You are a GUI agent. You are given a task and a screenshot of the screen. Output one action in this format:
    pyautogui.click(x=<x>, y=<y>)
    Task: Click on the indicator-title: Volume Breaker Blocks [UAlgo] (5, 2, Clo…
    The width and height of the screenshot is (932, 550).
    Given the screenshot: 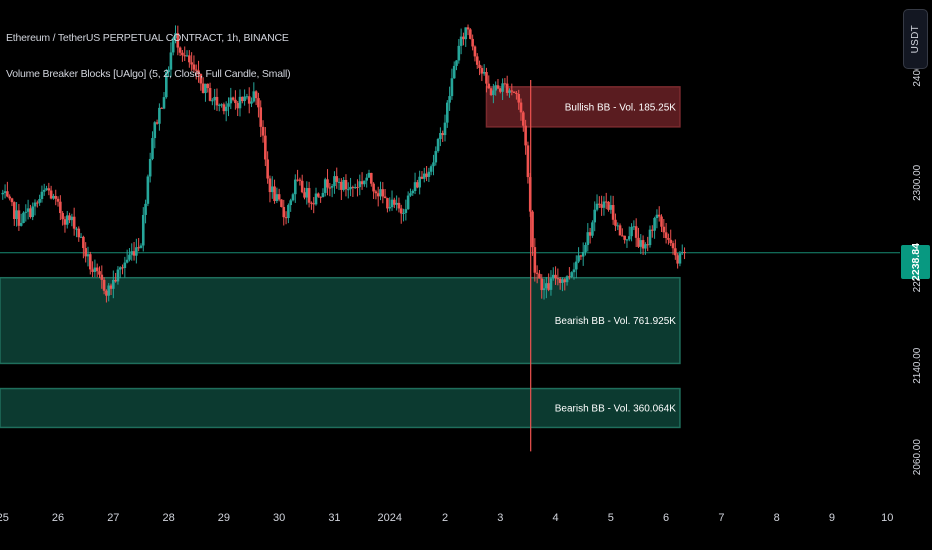 What is the action you would take?
    pyautogui.click(x=148, y=74)
    